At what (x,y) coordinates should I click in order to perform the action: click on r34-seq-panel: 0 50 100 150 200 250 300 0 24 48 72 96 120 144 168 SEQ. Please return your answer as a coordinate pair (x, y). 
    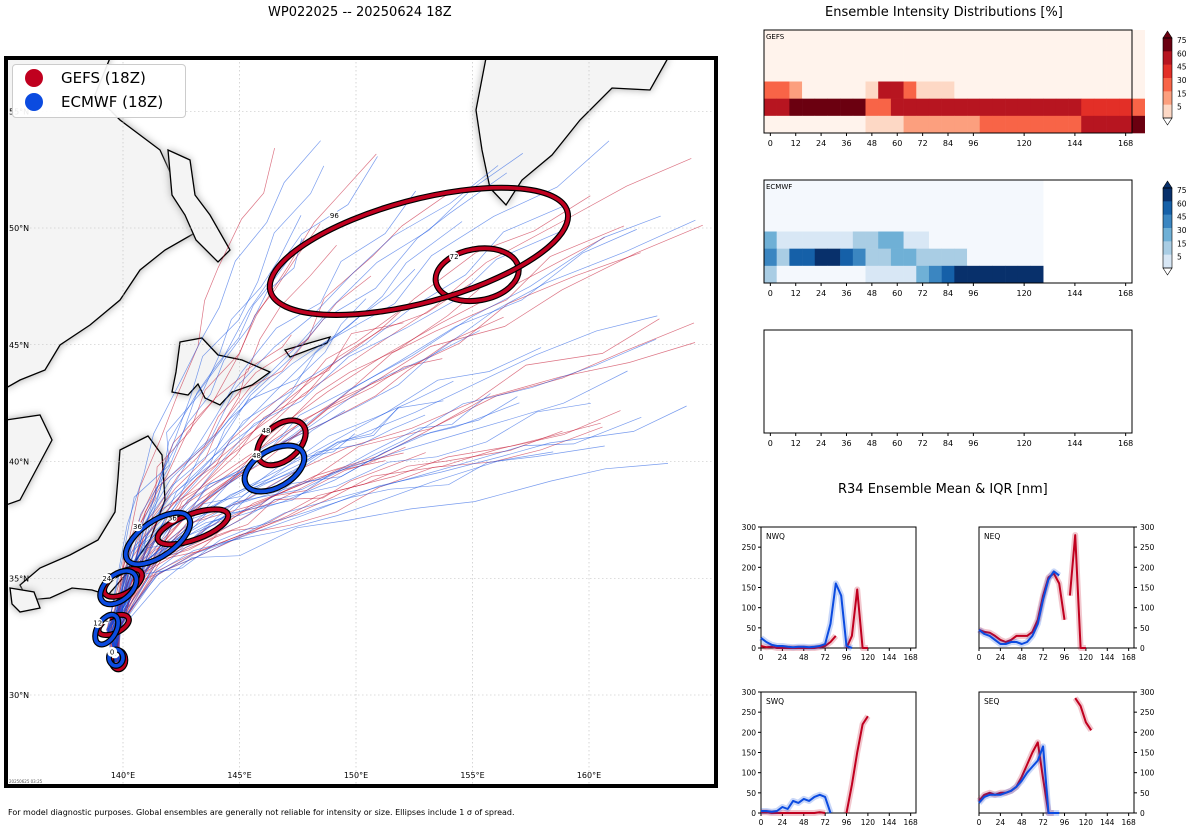
    Looking at the image, I should click on (1066, 757).